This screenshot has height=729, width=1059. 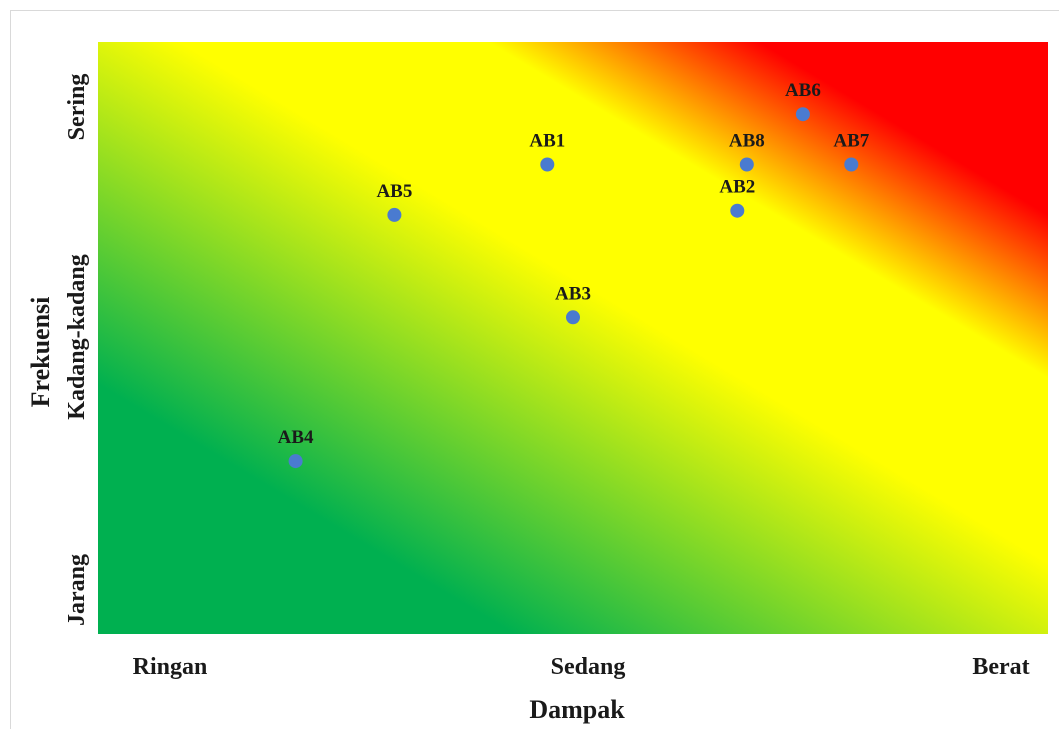 I want to click on data-point-ab4, so click(x=295, y=461).